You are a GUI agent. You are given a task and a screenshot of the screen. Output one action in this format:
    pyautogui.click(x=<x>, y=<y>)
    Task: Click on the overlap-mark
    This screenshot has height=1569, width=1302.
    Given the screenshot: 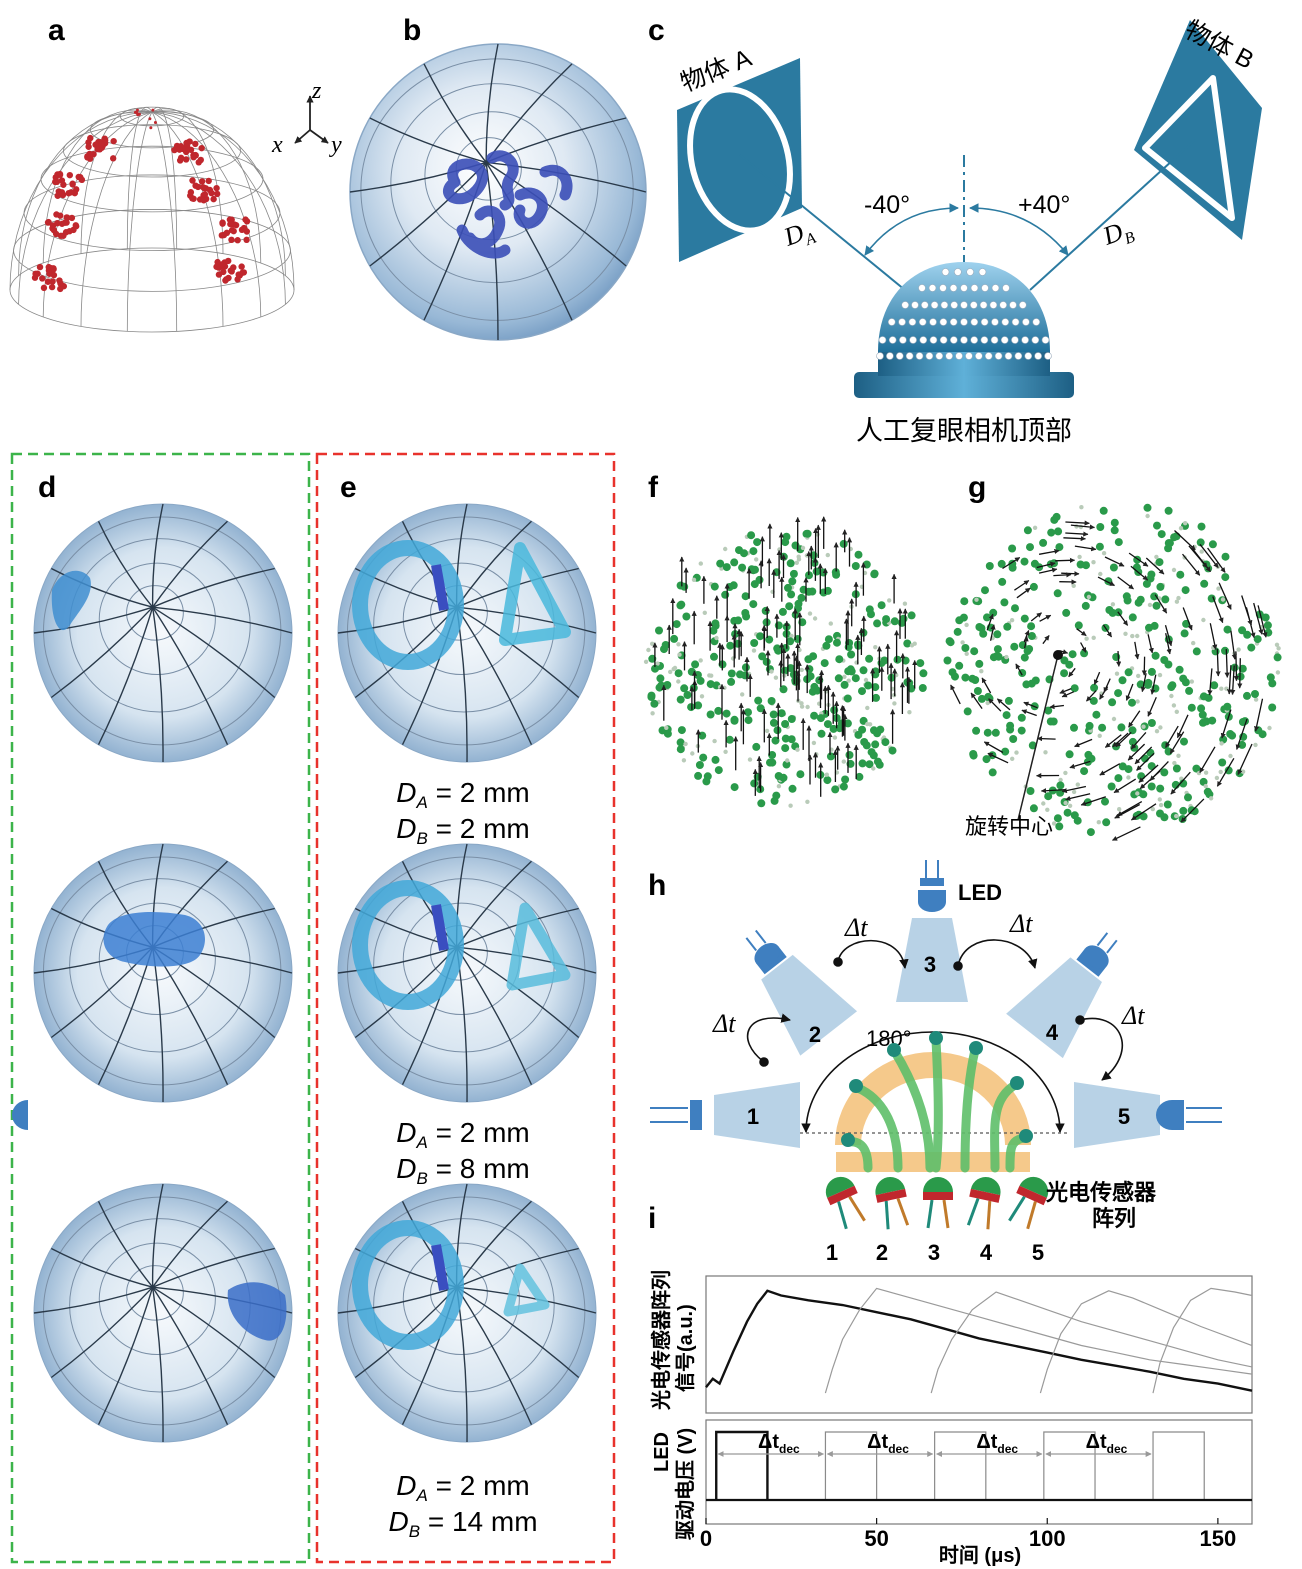 What is the action you would take?
    pyautogui.click(x=440, y=587)
    